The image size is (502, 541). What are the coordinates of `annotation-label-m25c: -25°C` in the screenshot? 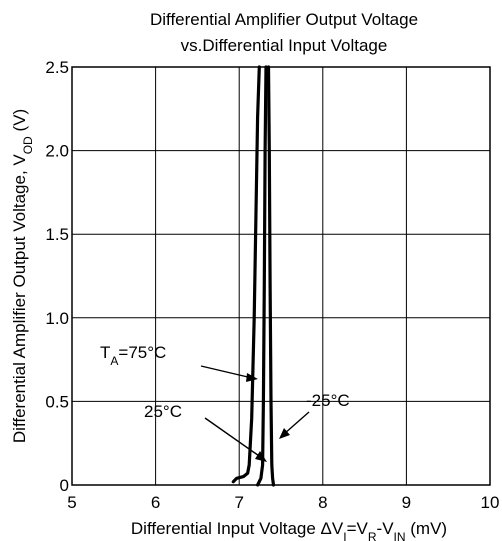 It's located at (328, 400).